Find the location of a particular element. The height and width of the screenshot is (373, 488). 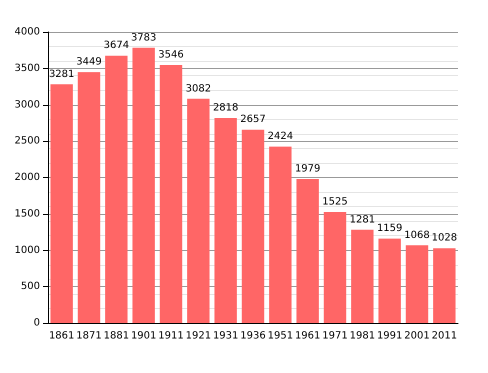

y-tick-label: 3000 is located at coordinates (27, 104).